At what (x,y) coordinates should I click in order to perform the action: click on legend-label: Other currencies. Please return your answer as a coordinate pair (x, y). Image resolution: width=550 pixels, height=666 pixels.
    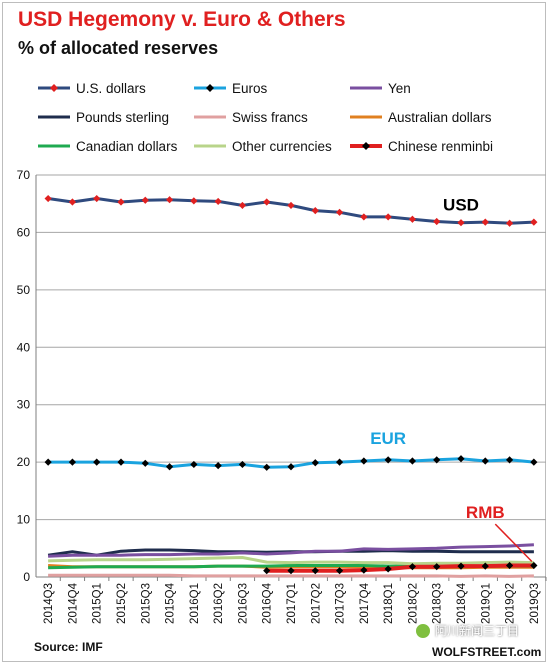
    Looking at the image, I should click on (282, 146).